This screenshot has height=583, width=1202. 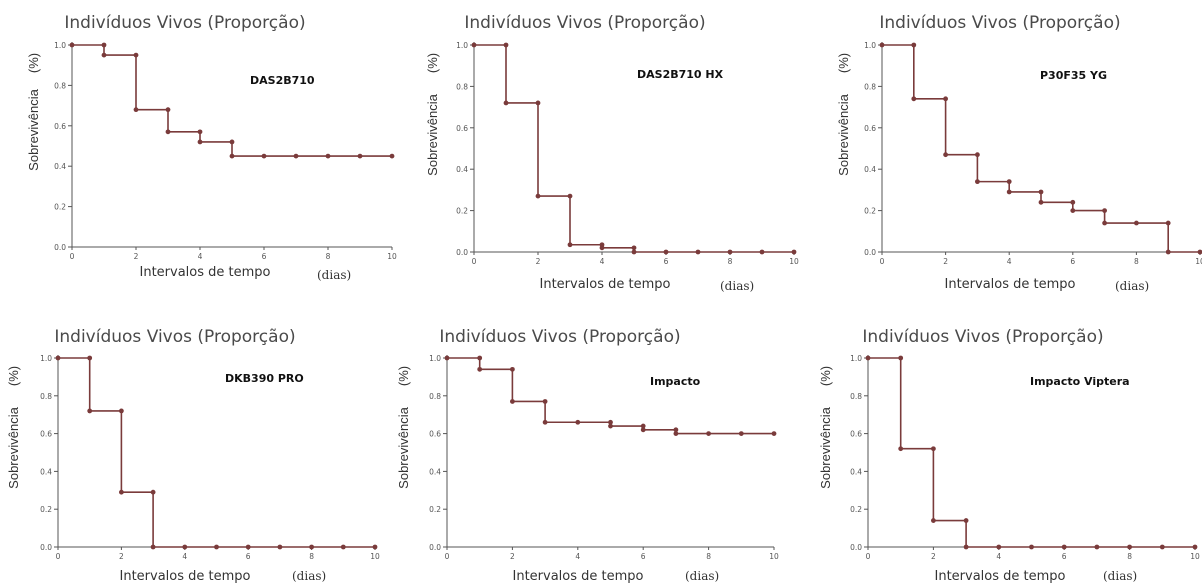 What do you see at coordinates (282, 80) in the screenshot?
I see `series-label: DAS2B710` at bounding box center [282, 80].